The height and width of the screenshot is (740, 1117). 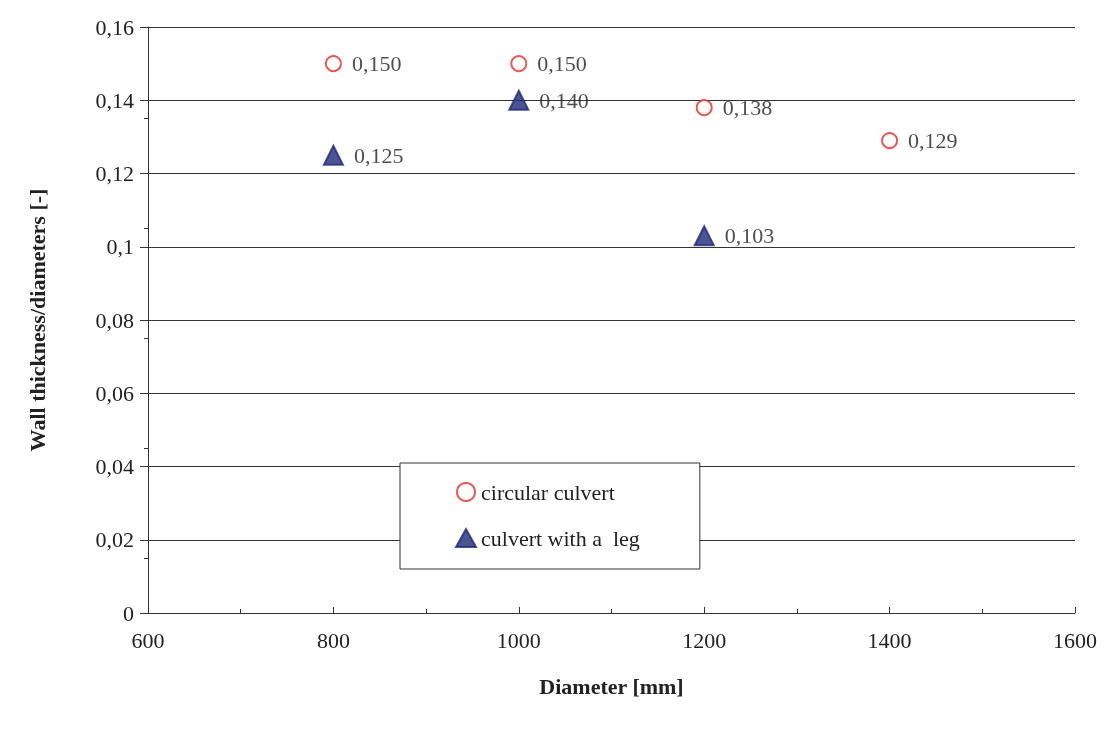 I want to click on legend-label: circular culvert, so click(x=548, y=492).